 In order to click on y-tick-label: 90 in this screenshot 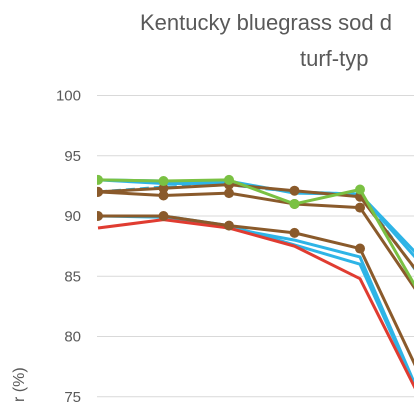, I will do `click(72, 216)`.